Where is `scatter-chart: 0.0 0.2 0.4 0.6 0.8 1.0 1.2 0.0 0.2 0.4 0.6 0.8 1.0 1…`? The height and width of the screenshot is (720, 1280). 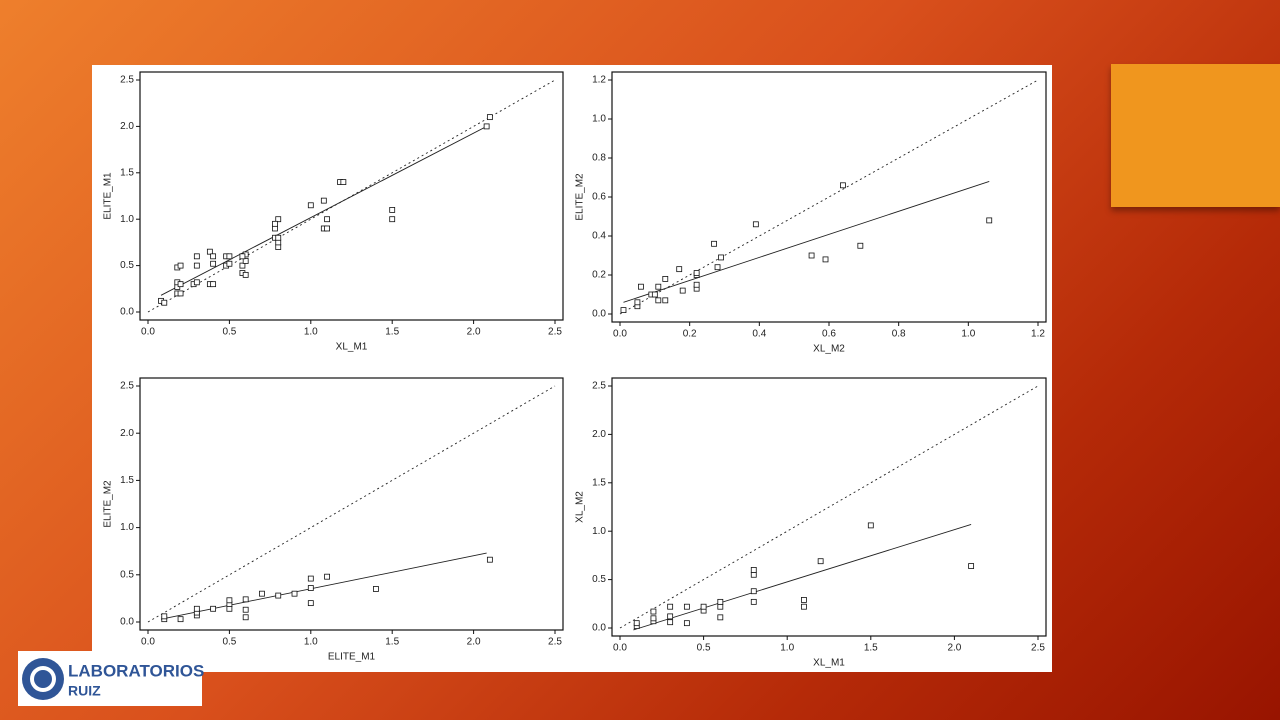
scatter-chart: 0.0 0.2 0.4 0.6 0.8 1.0 1.2 0.0 0.2 0.4 0.6 0.8 1.0 1… is located at coordinates (811, 213).